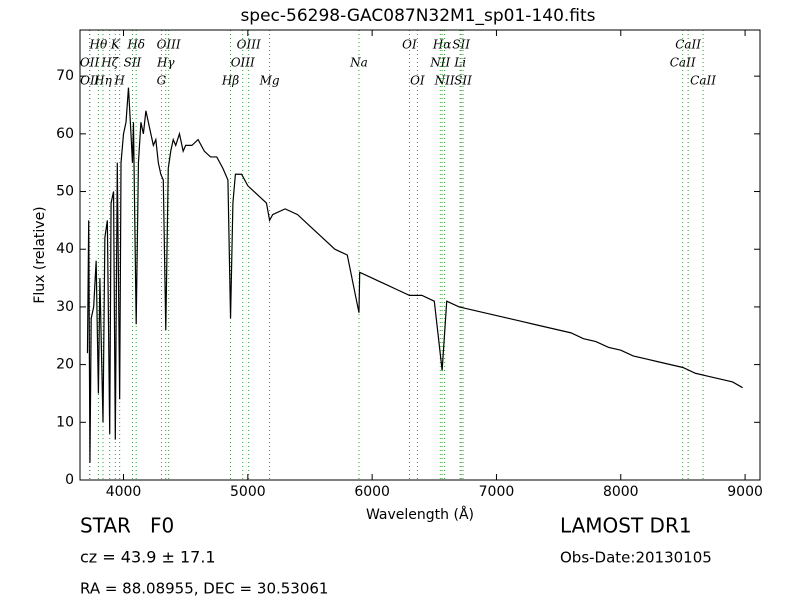 The image size is (800, 600). What do you see at coordinates (90, 81) in the screenshot?
I see `spectral-line-label: OII` at bounding box center [90, 81].